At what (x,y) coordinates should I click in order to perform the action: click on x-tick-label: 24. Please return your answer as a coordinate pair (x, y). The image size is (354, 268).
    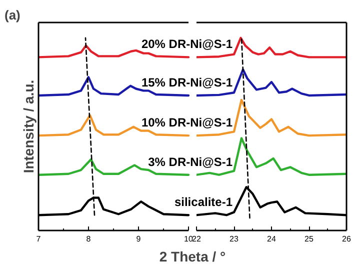
    Looking at the image, I should click on (271, 239).